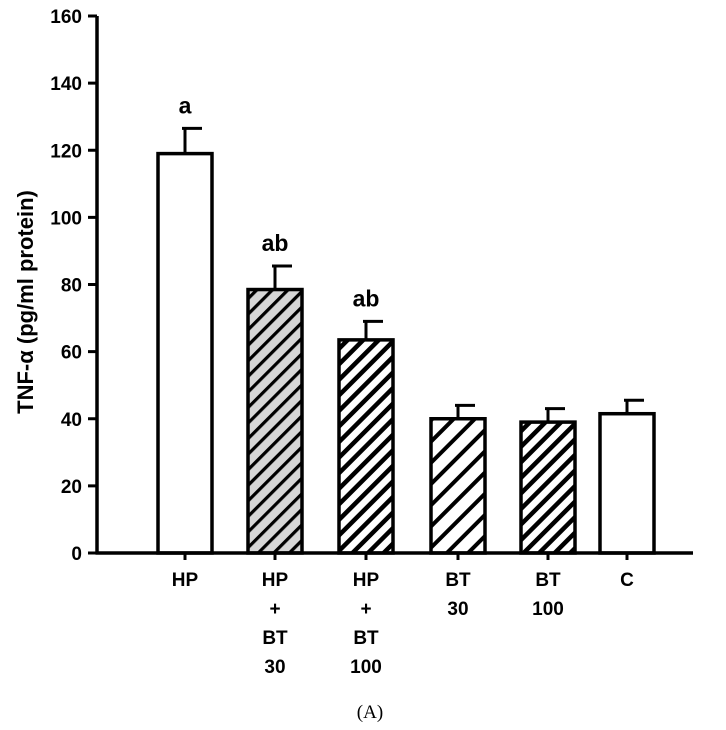 Image resolution: width=726 pixels, height=730 pixels. What do you see at coordinates (25, 302) in the screenshot?
I see `y-axis-label: TNF-α (pg/ml protein)` at bounding box center [25, 302].